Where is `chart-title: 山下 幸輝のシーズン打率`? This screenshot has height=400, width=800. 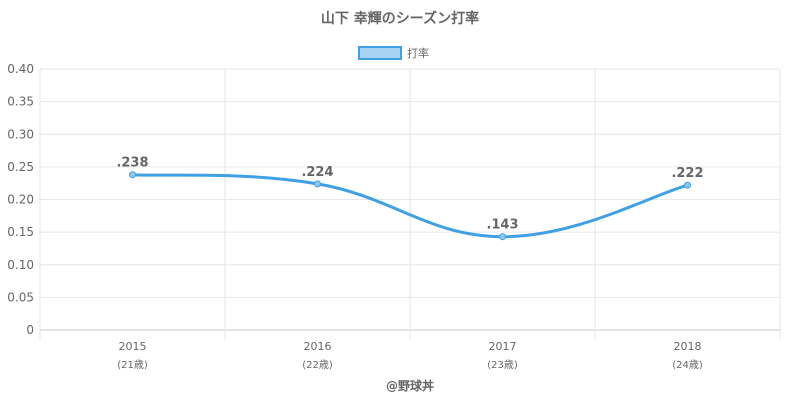
chart-title: 山下 幸輝のシーズン打率 is located at coordinates (400, 18).